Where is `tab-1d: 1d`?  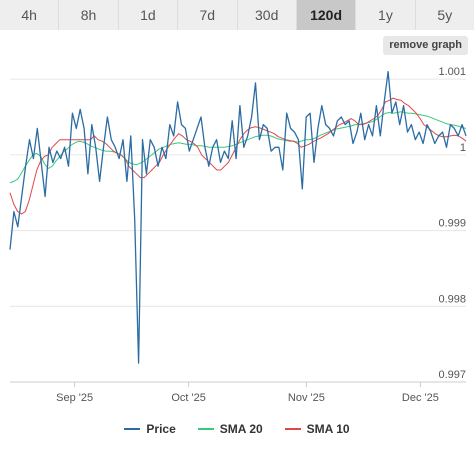 tab-1d: 1d is located at coordinates (148, 15).